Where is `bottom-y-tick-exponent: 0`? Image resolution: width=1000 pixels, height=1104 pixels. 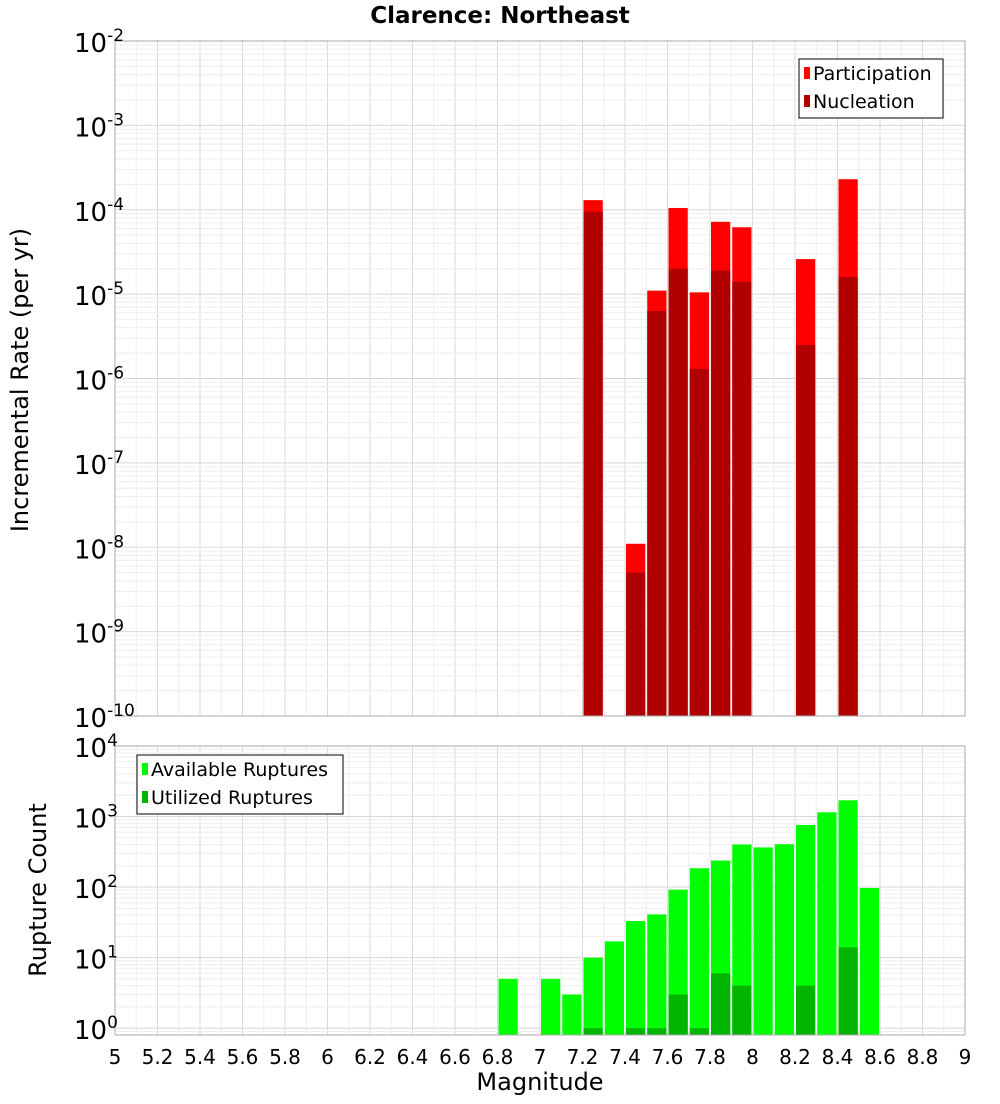
bottom-y-tick-exponent: 0 is located at coordinates (112, 1023).